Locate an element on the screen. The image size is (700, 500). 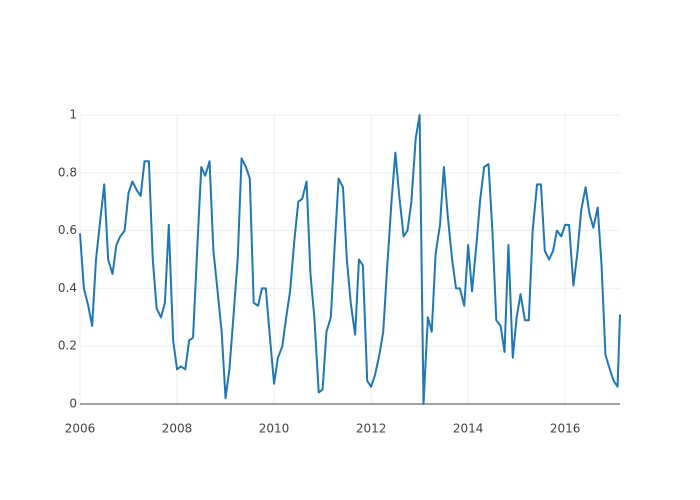
x-tick-label: 2010 is located at coordinates (274, 429).